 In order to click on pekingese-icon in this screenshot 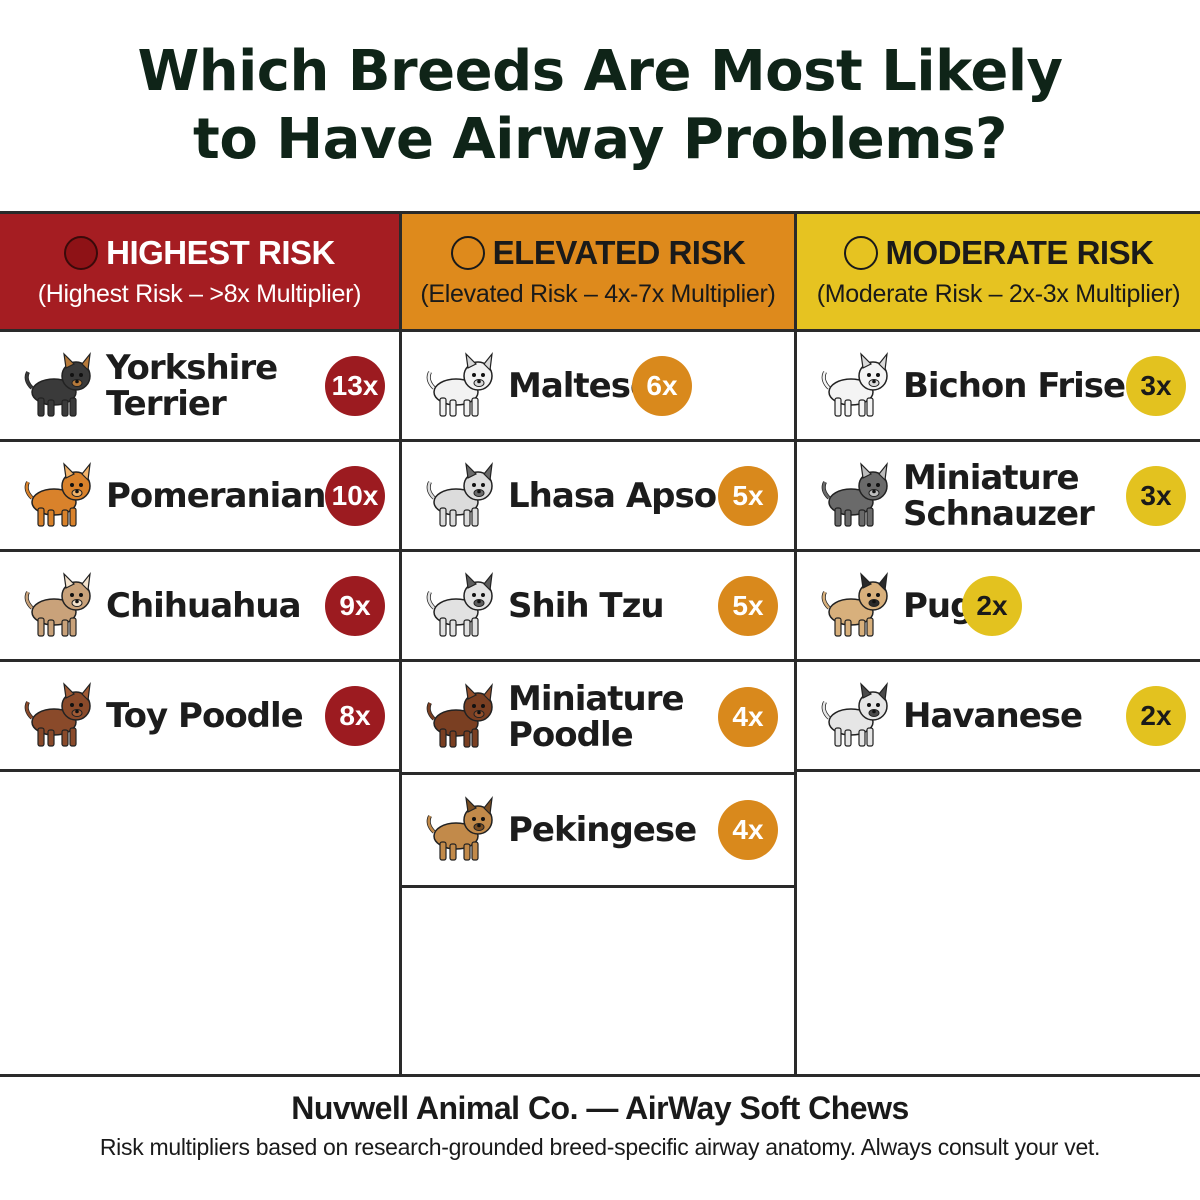, I will do `click(460, 830)`.